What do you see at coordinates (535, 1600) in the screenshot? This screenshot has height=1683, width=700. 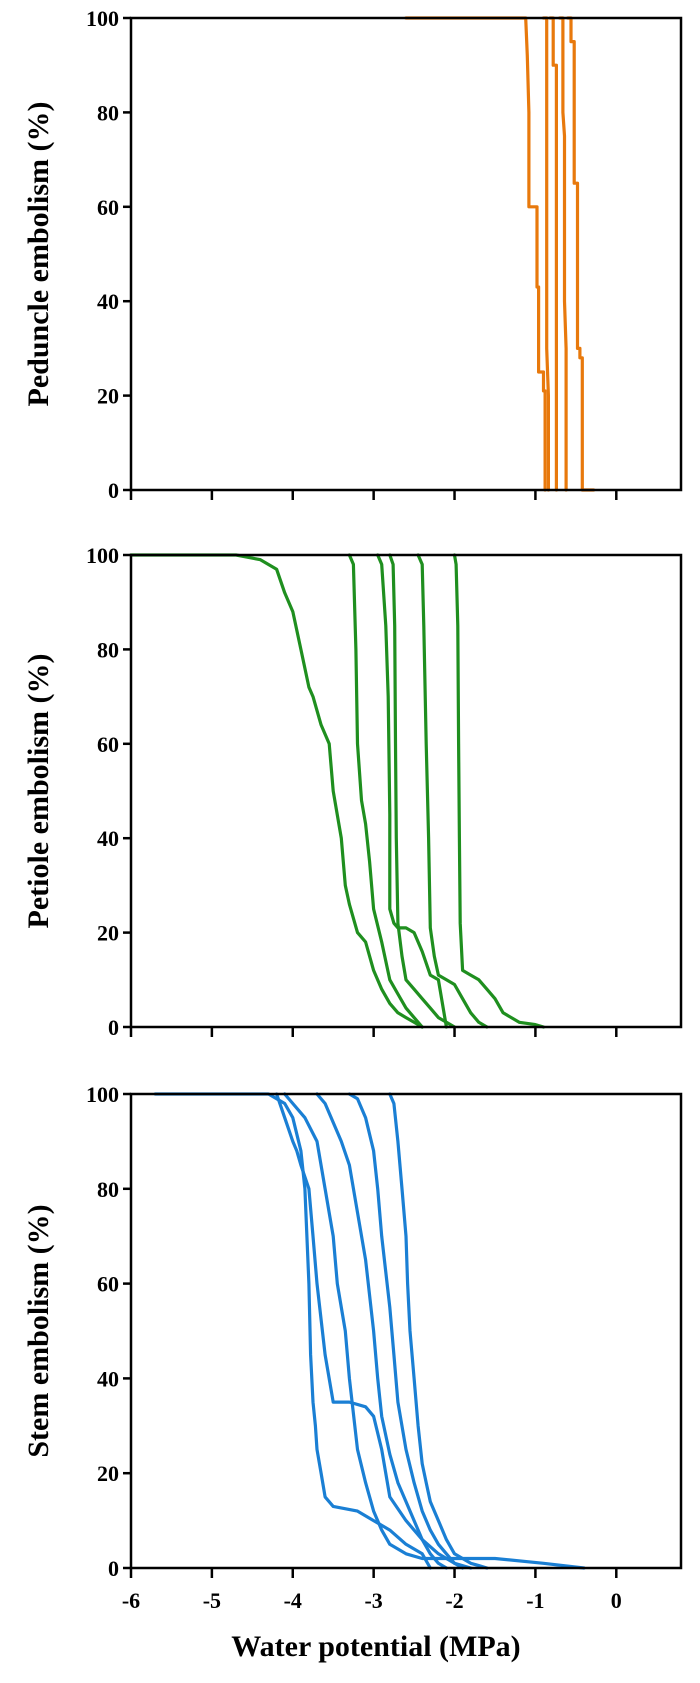 I see `stem-x-tick-label: -1` at bounding box center [535, 1600].